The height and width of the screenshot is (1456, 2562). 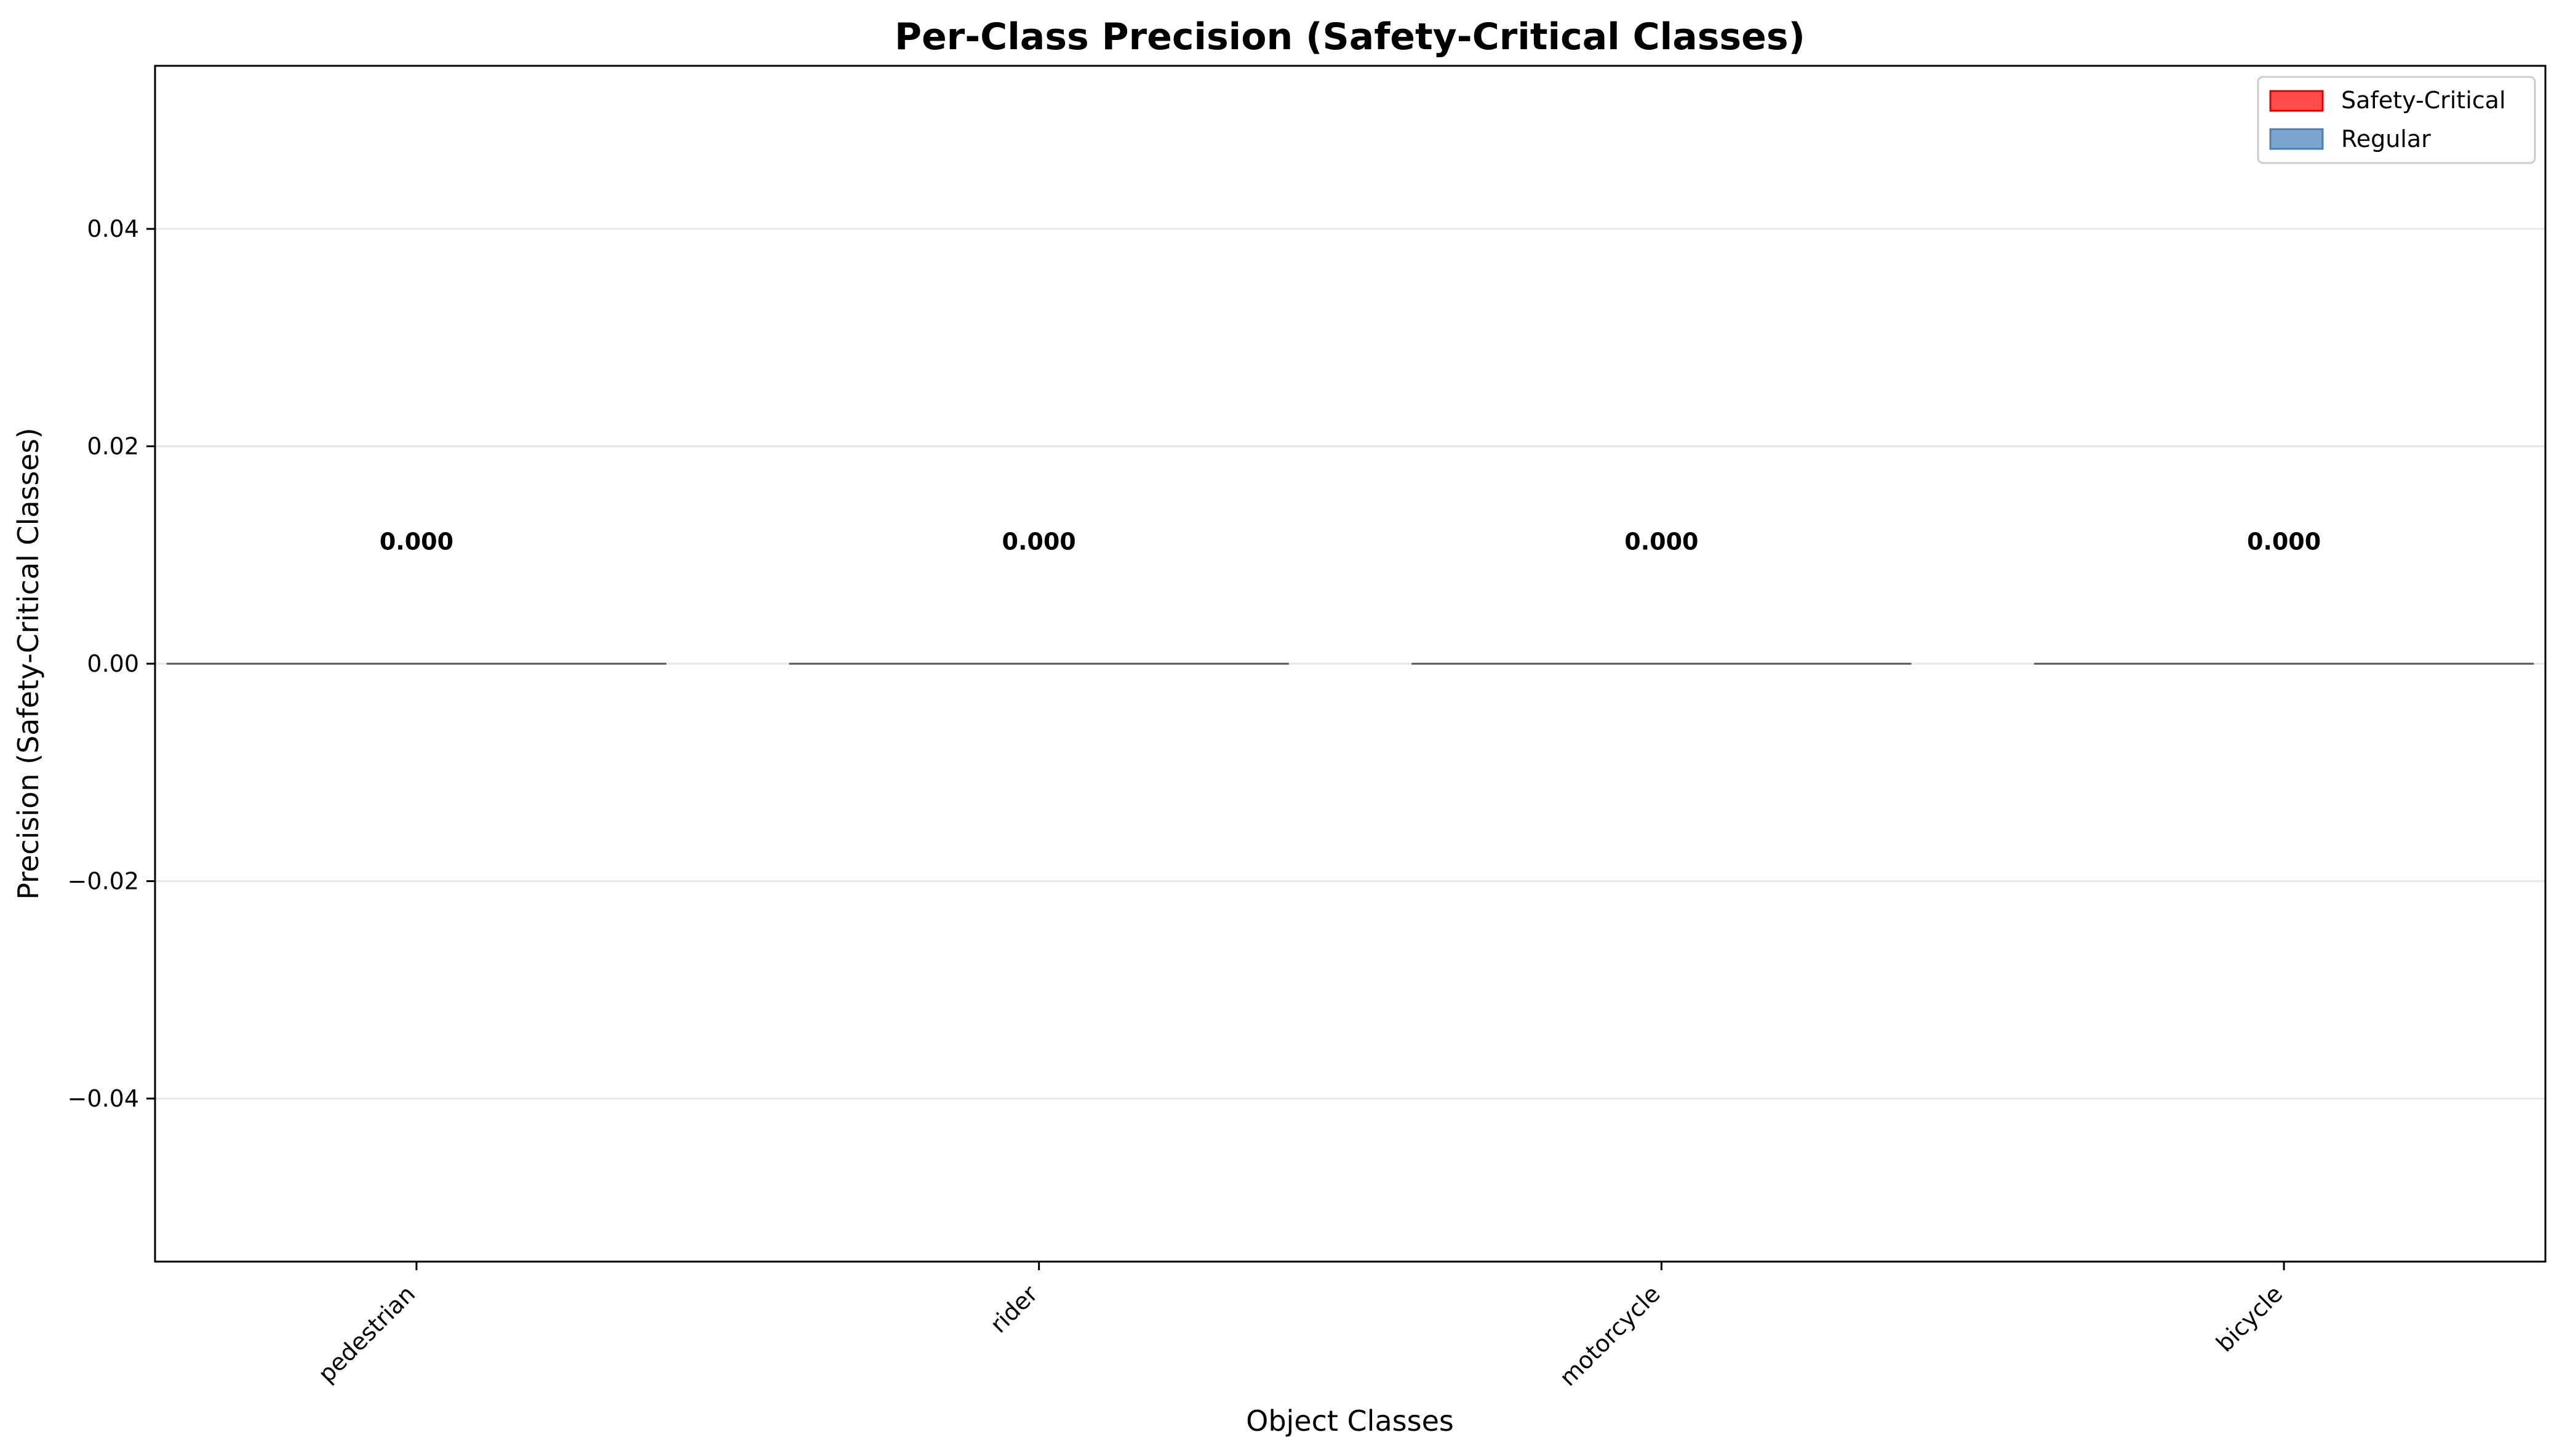 What do you see at coordinates (1350, 1421) in the screenshot?
I see `x-axis-label: Object Classes` at bounding box center [1350, 1421].